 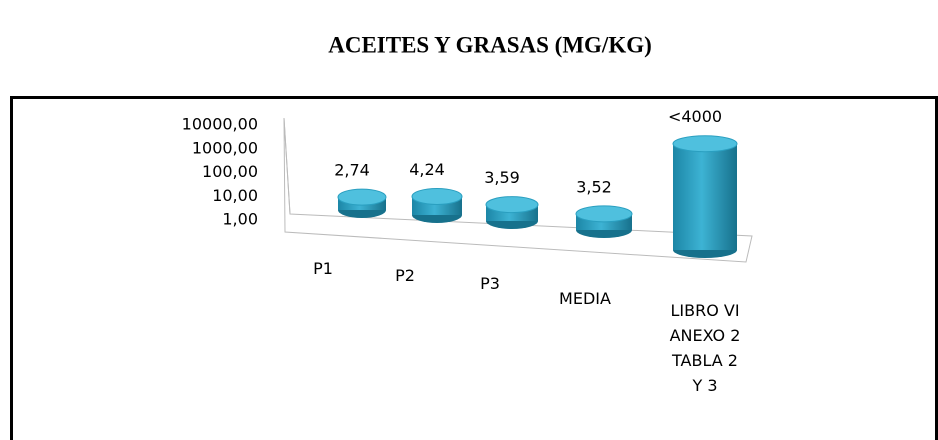 I want to click on x-tick-label: P1, so click(x=323, y=268).